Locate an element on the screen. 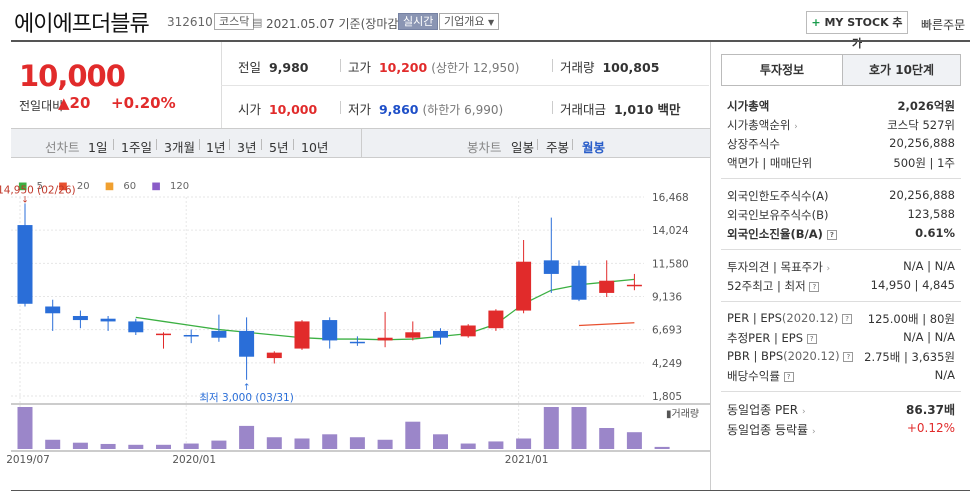  par-row: 액면가 | 매매단위 500원 | 1주 is located at coordinates (841, 164).